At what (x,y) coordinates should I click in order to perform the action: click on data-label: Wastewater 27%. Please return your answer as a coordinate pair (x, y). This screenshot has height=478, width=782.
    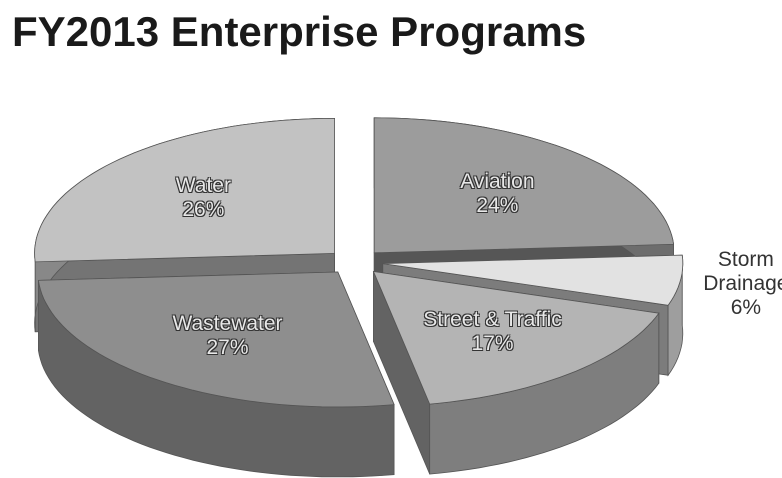
    Looking at the image, I should click on (227, 336).